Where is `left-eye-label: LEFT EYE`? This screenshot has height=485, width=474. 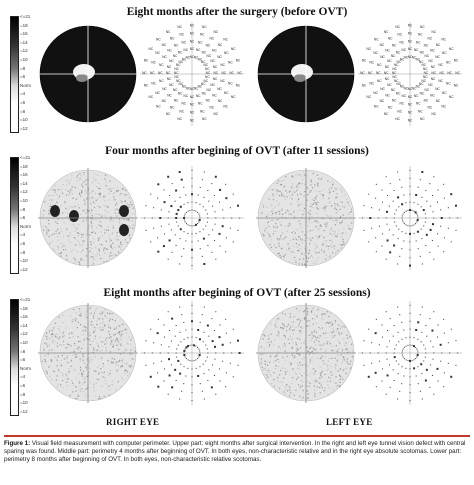
left-eye-label: LEFT EYE is located at coordinates (349, 422).